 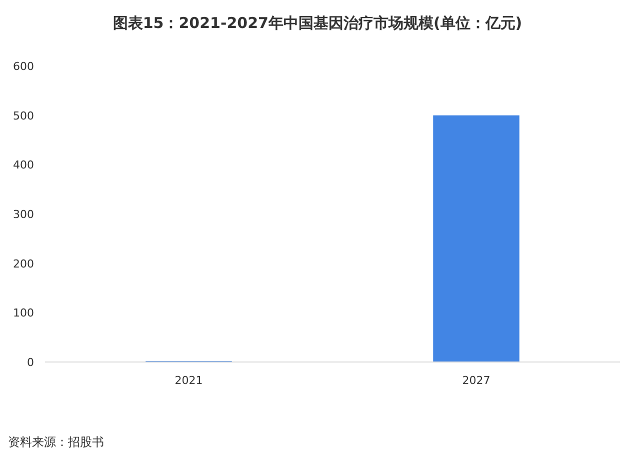 What do you see at coordinates (30, 362) in the screenshot?
I see `y-tick-label: 0` at bounding box center [30, 362].